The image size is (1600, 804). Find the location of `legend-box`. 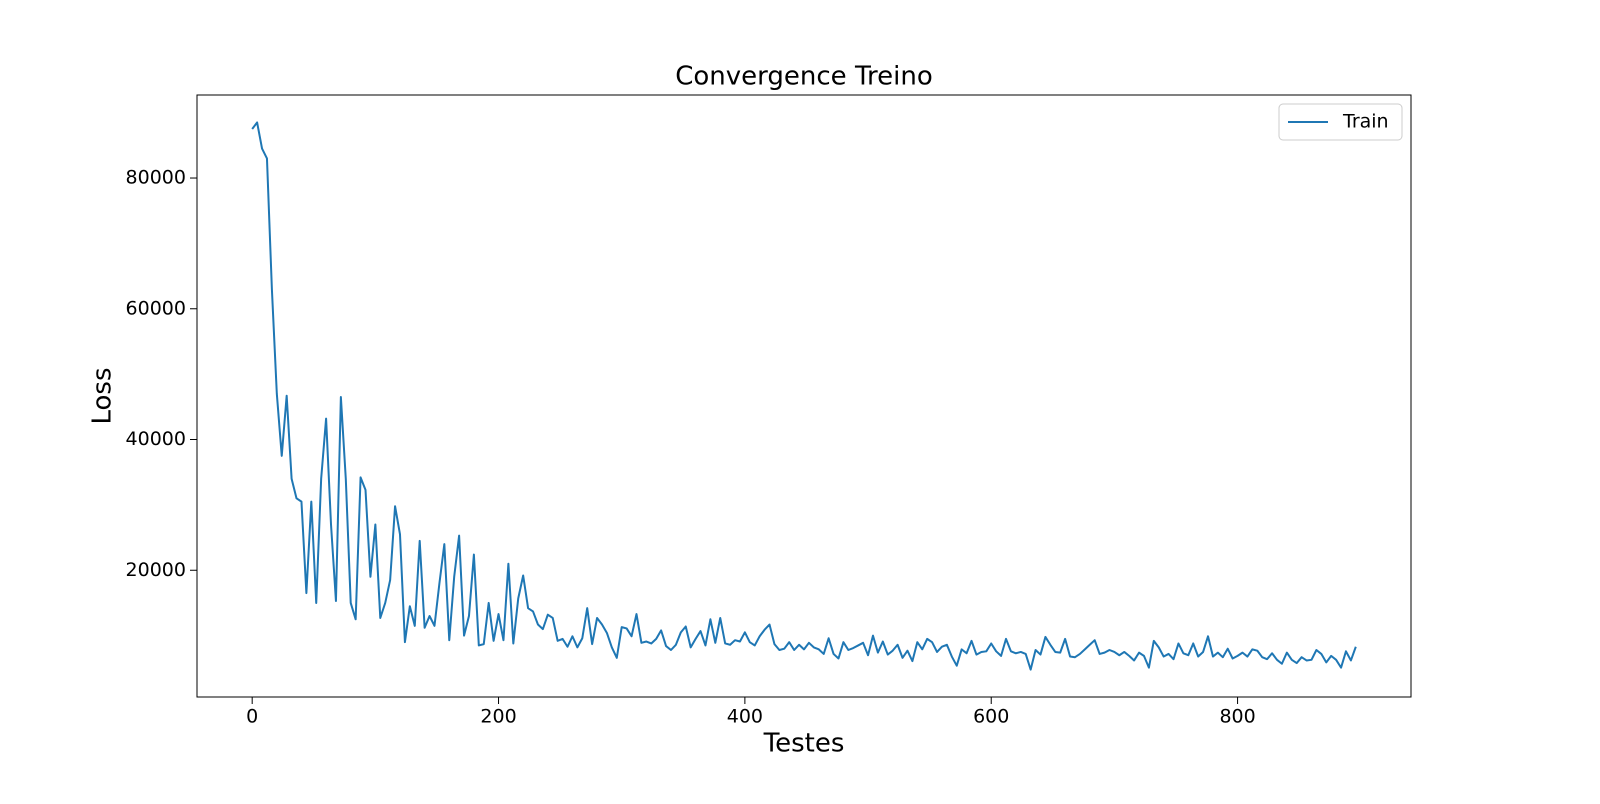

legend-box is located at coordinates (1340, 122).